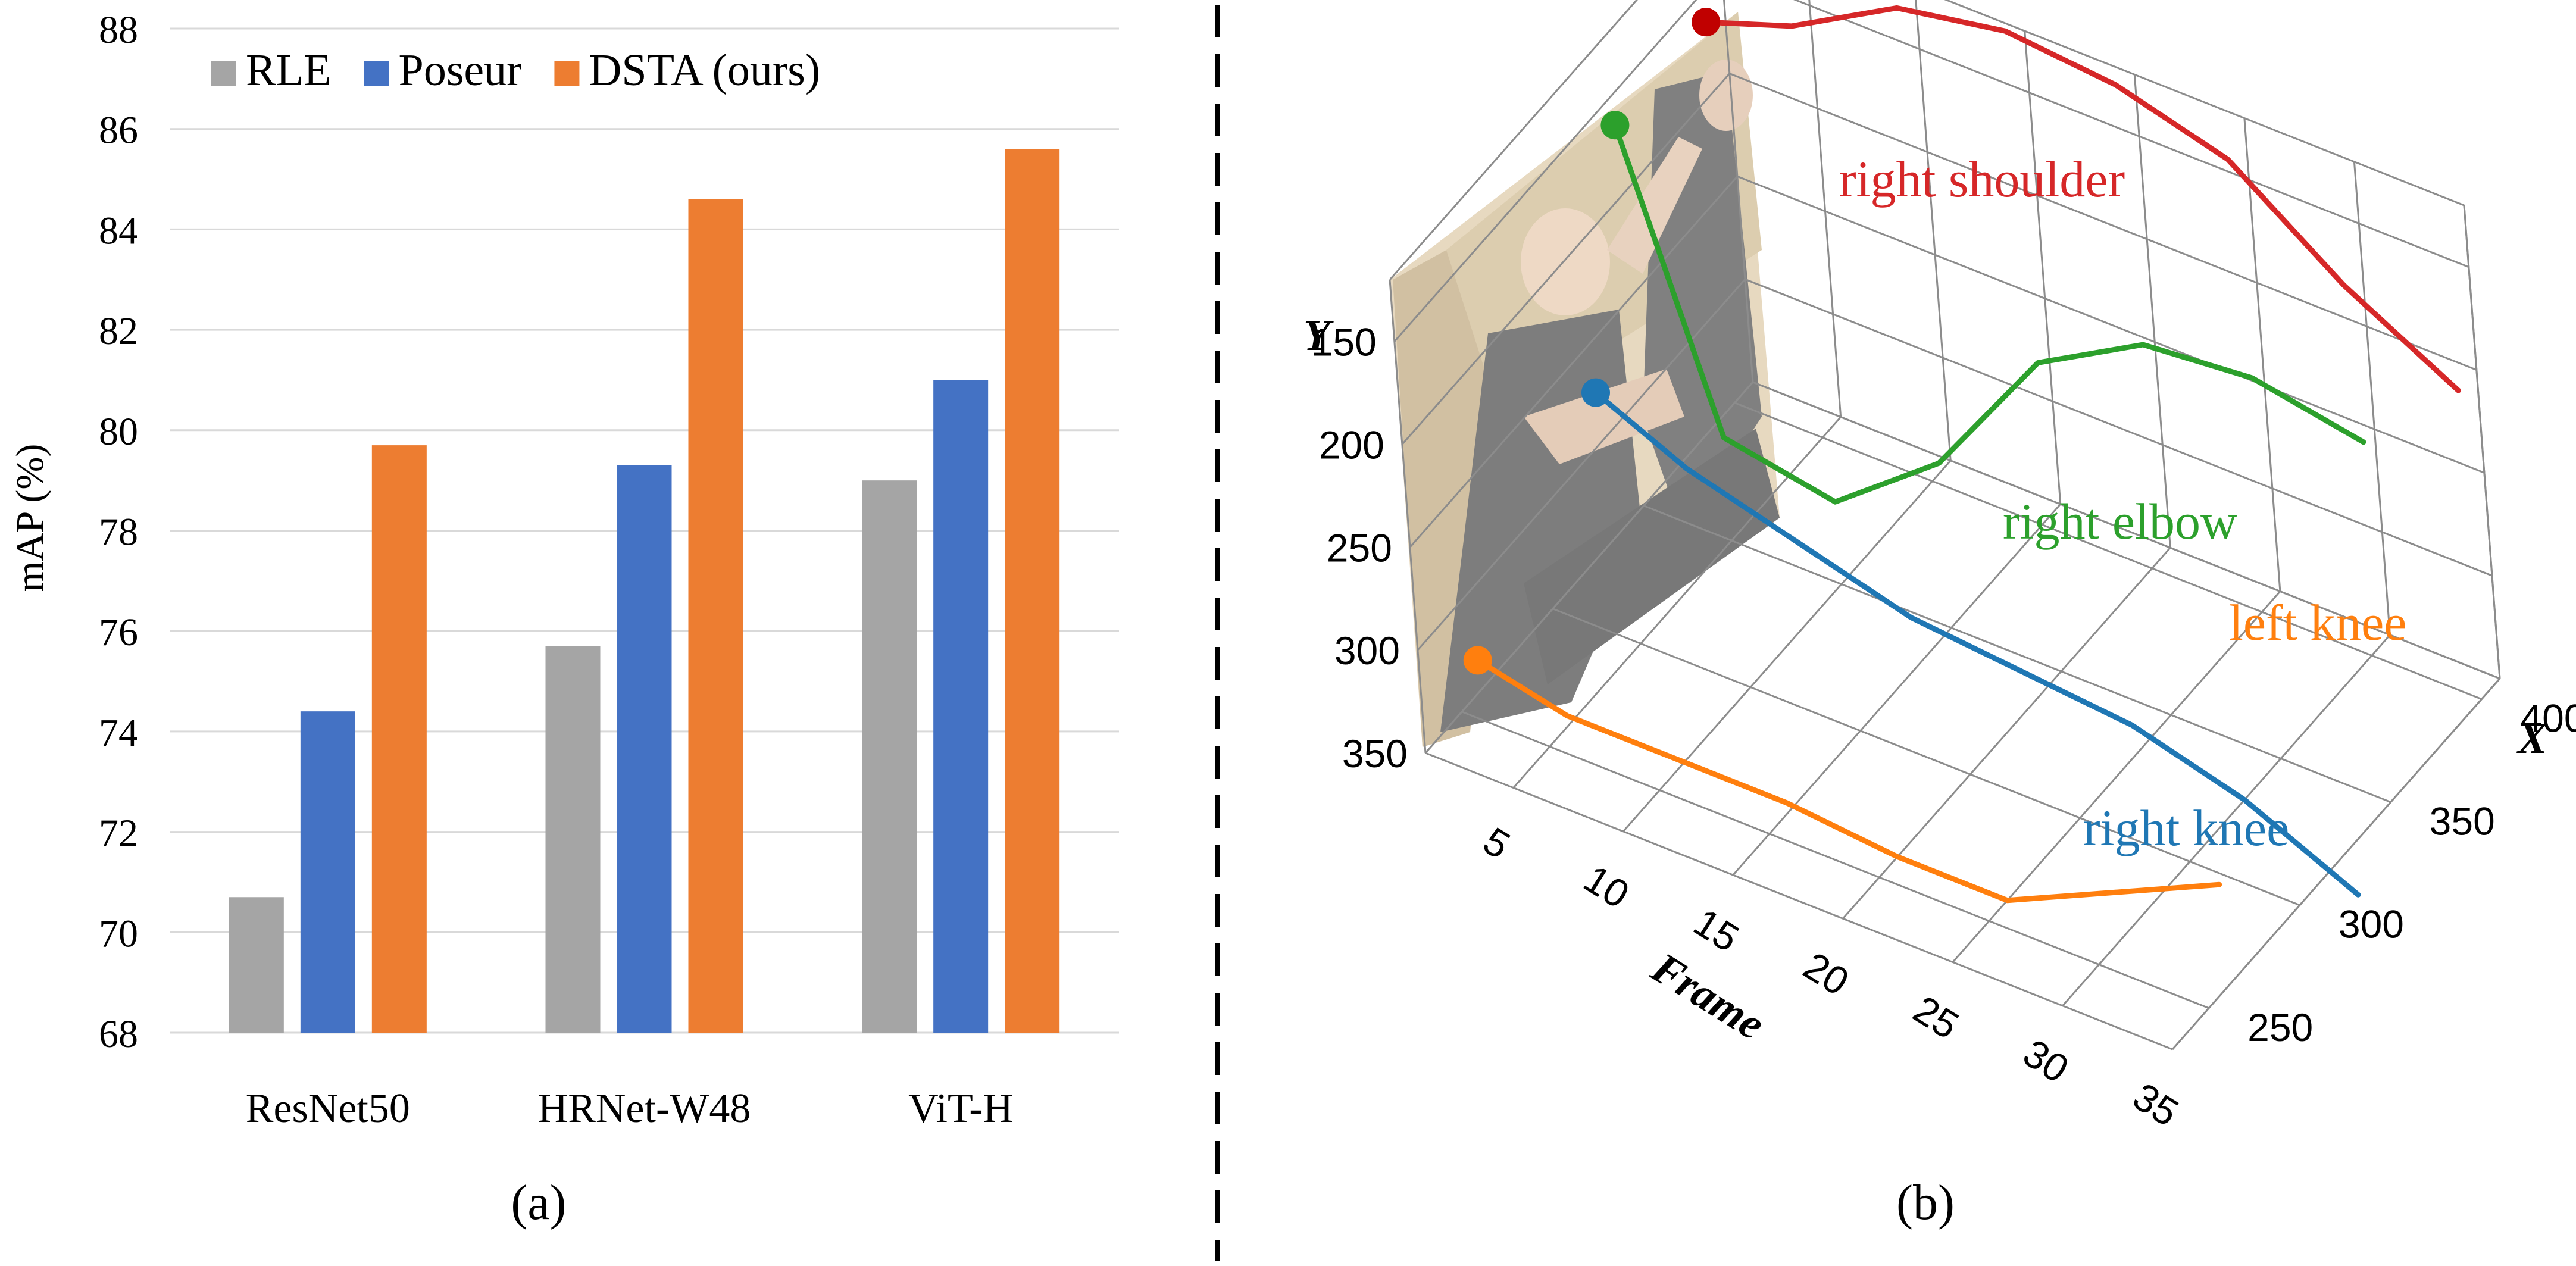  What do you see at coordinates (2532, 738) in the screenshot?
I see `x-axis-title: X` at bounding box center [2532, 738].